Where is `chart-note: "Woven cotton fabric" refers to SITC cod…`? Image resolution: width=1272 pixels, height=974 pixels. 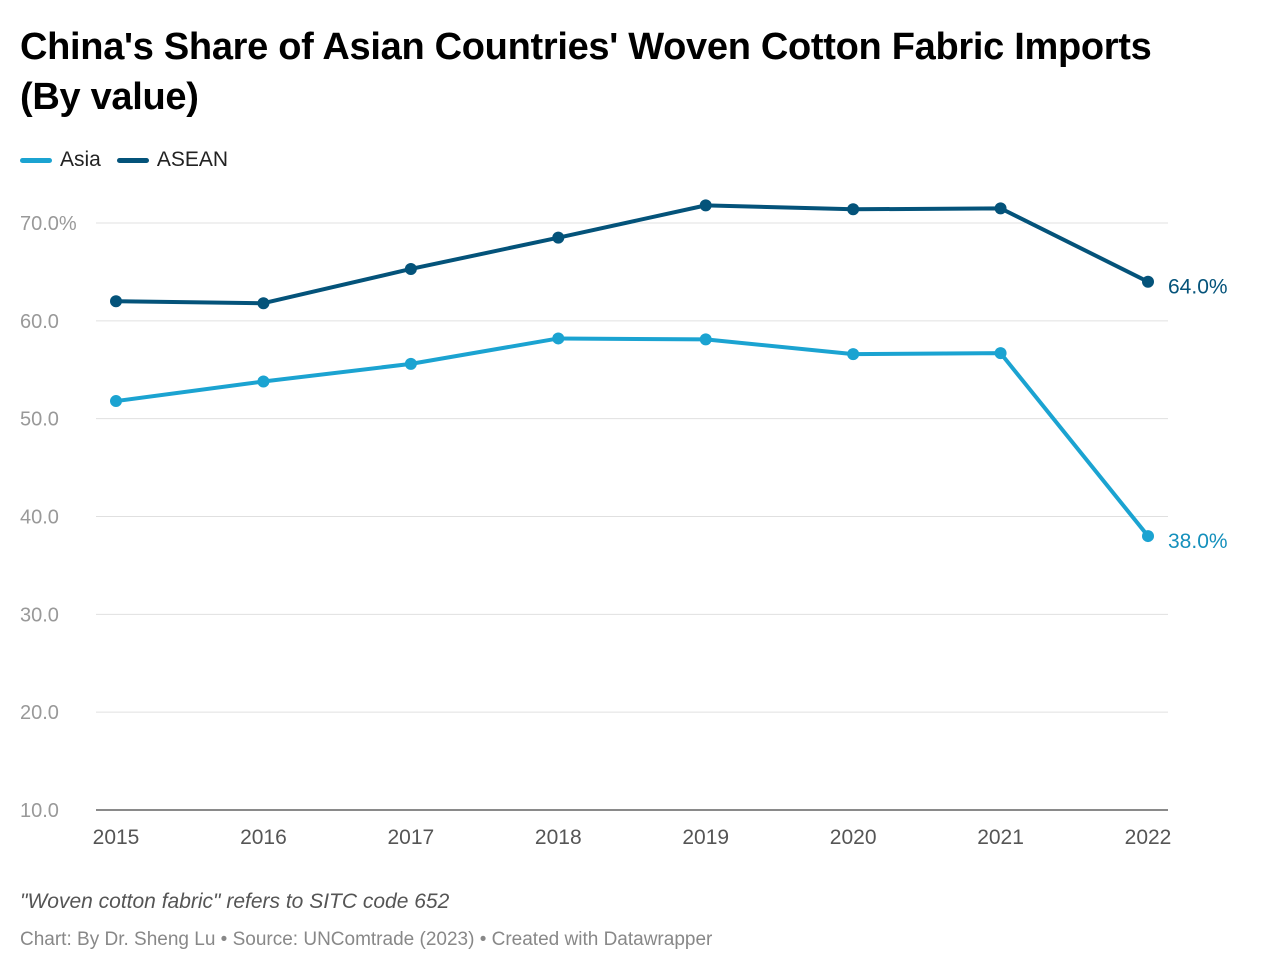 chart-note: "Woven cotton fabric" refers to SITC cod… is located at coordinates (235, 901).